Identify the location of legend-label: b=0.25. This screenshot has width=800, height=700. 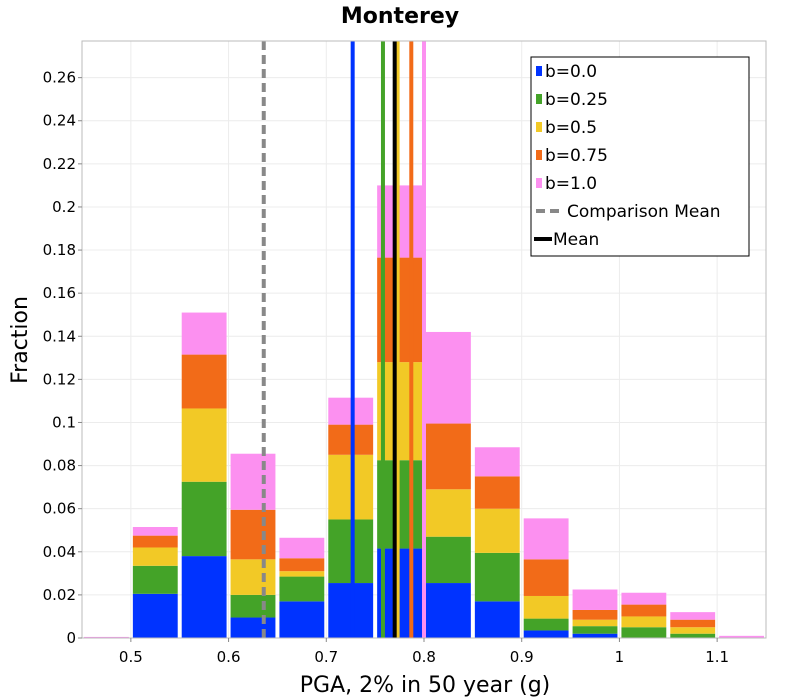
(576, 100).